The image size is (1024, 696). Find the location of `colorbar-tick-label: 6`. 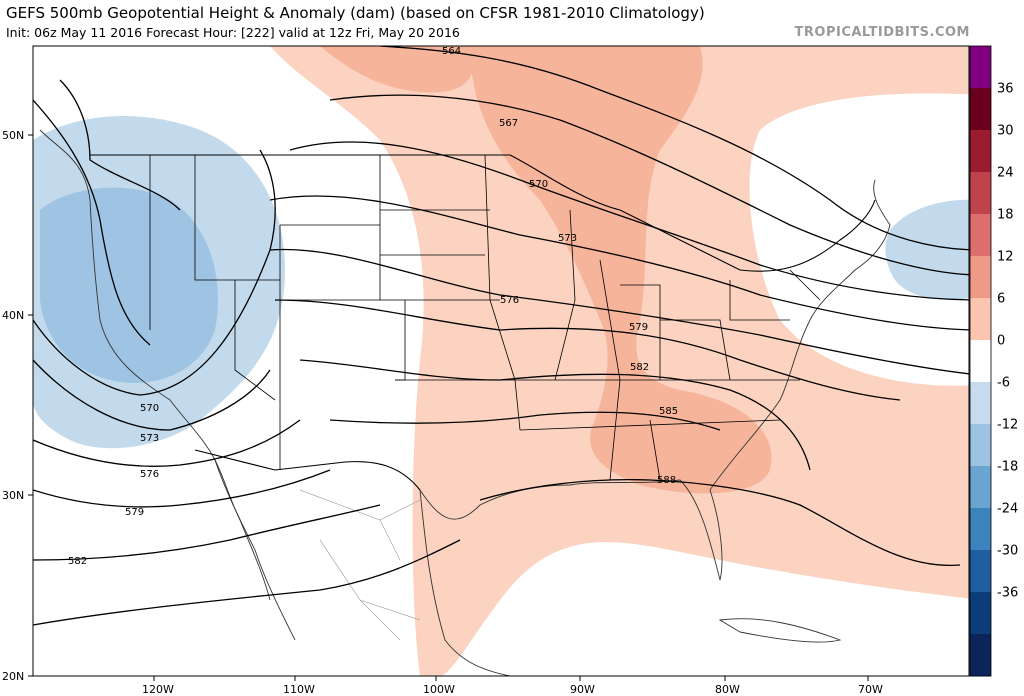

colorbar-tick-label: 6 is located at coordinates (1001, 299).